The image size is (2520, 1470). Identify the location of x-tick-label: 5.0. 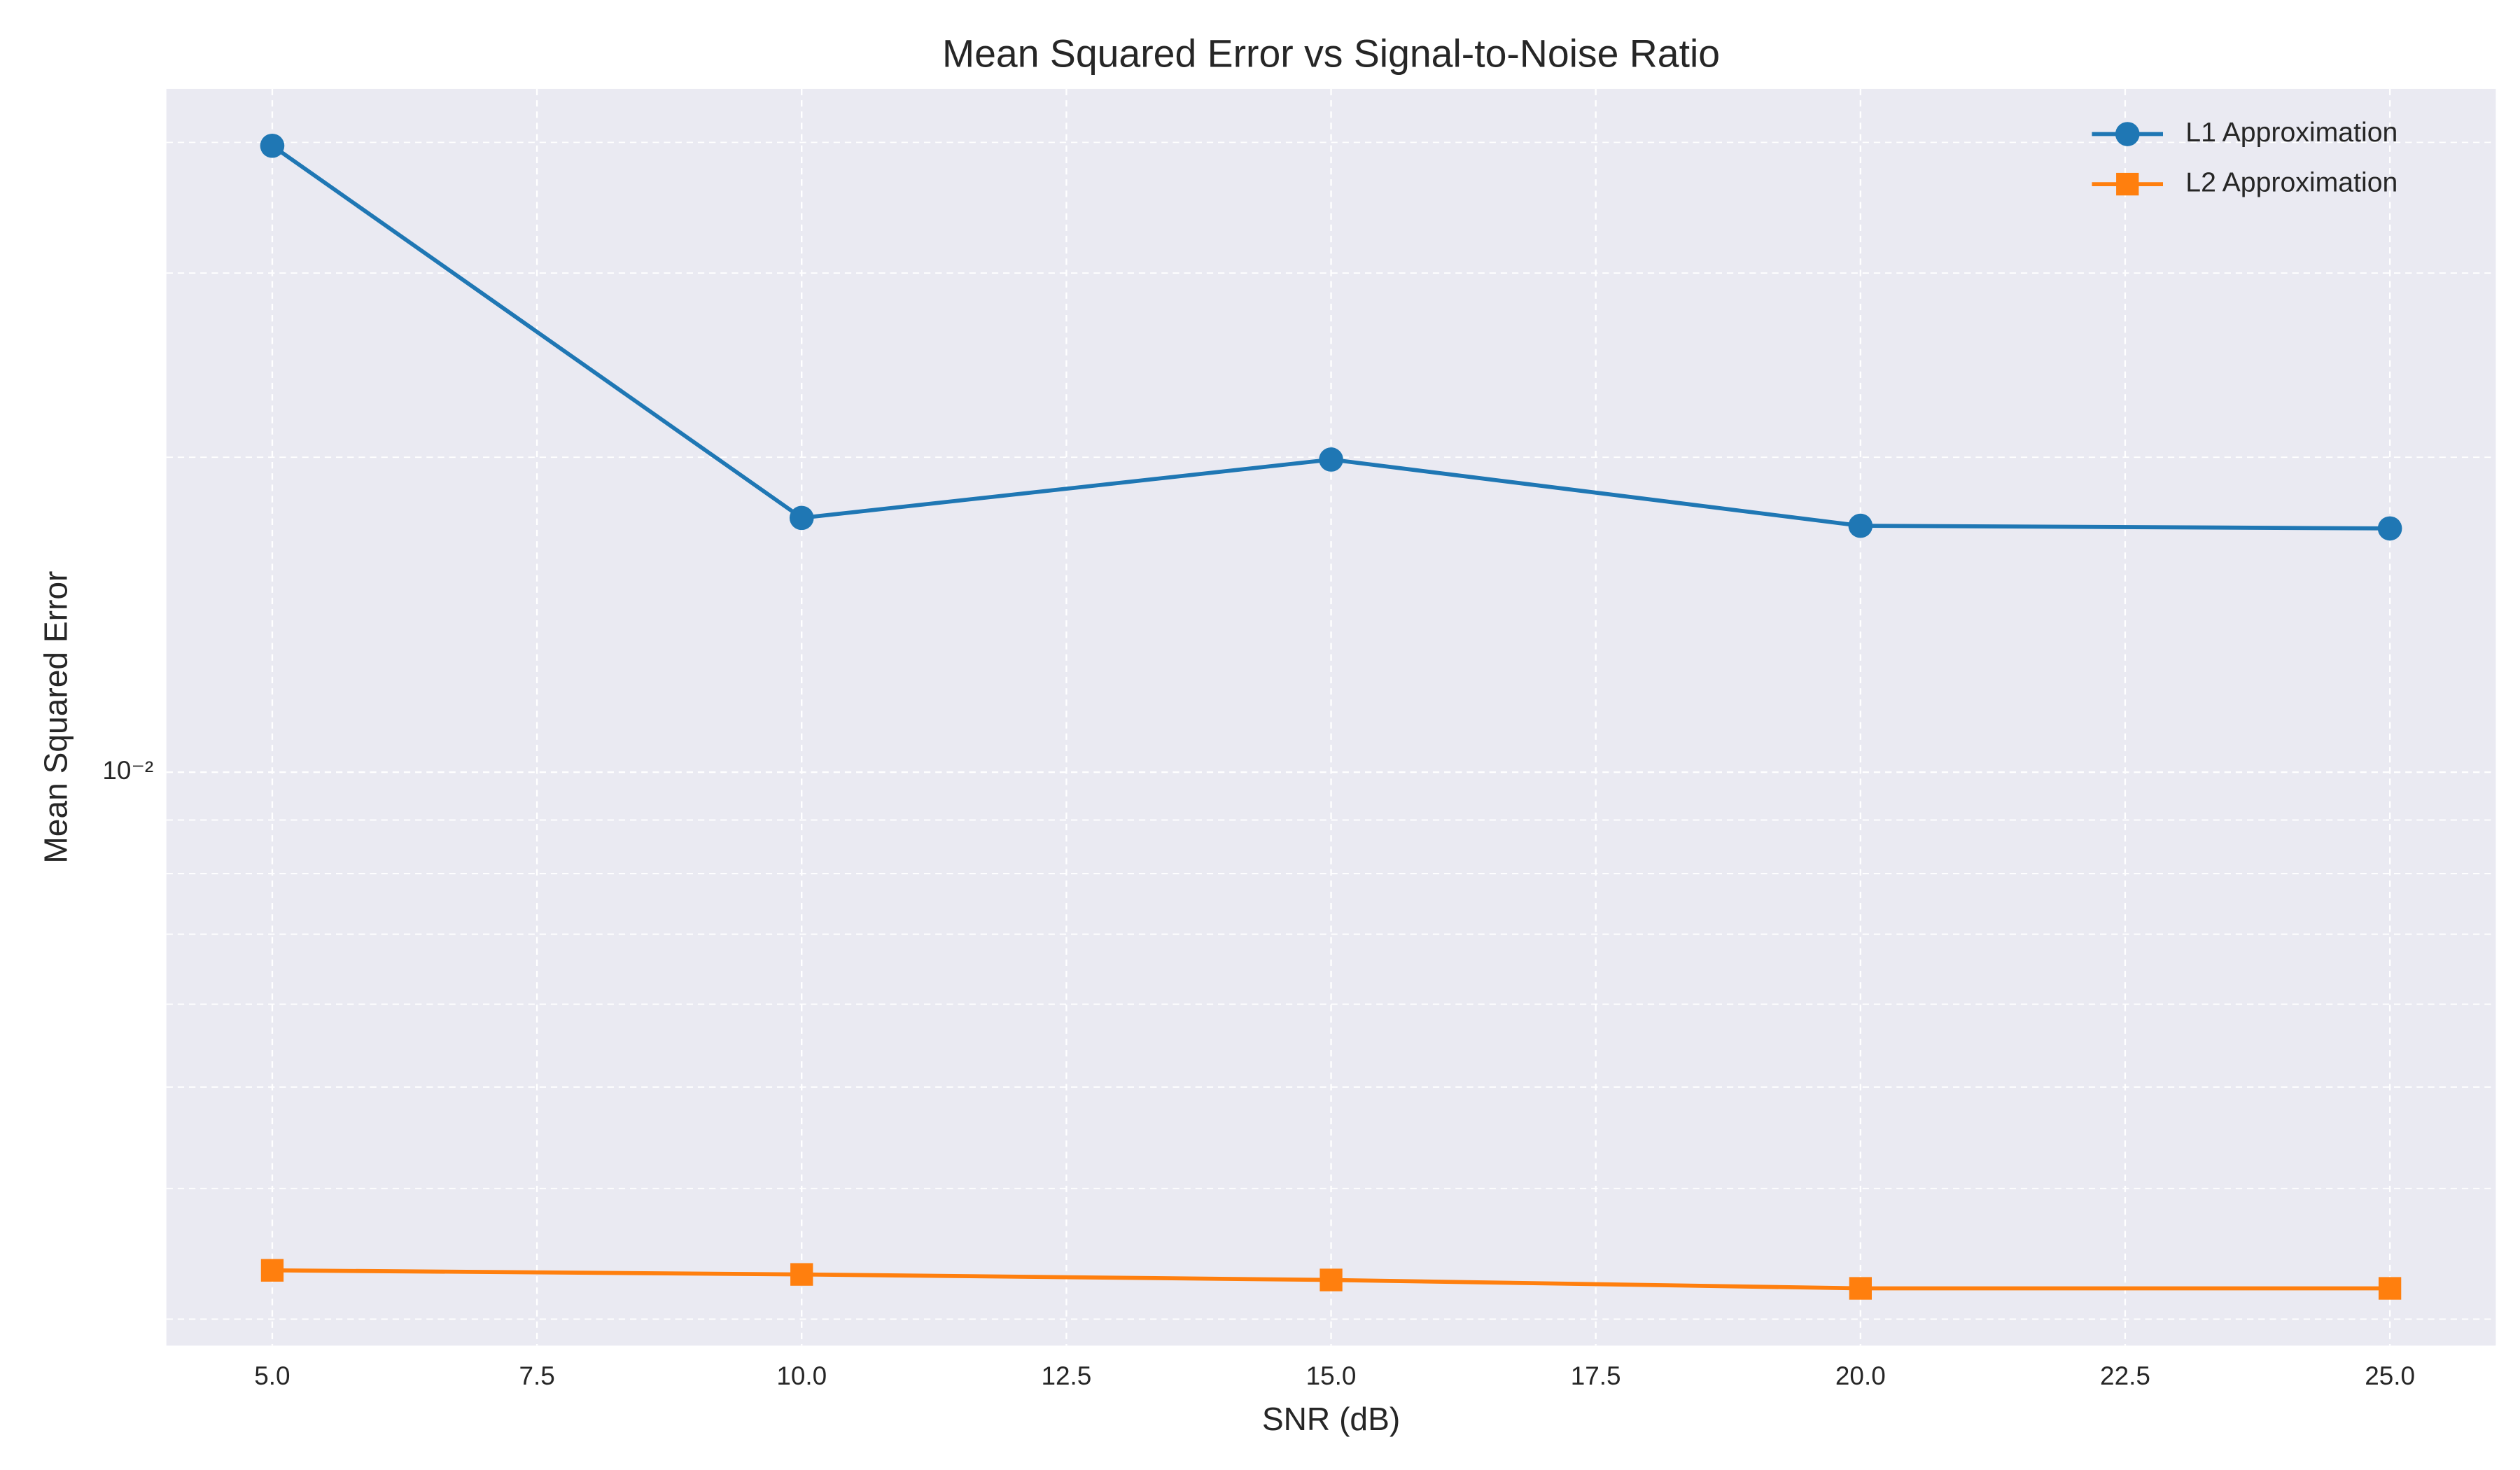
(272, 1376).